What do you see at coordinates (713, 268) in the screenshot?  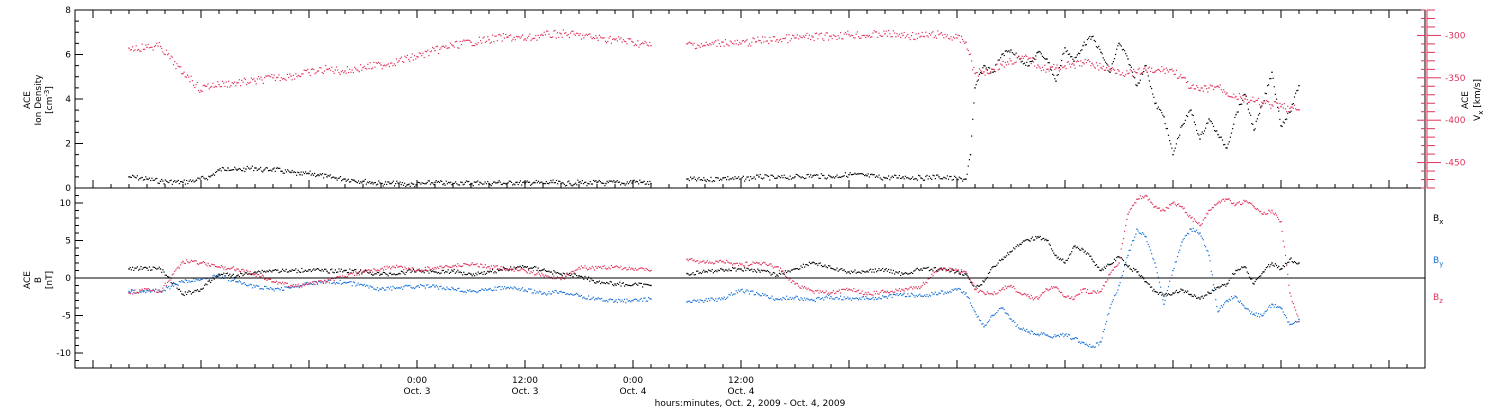 I see `bx-series` at bounding box center [713, 268].